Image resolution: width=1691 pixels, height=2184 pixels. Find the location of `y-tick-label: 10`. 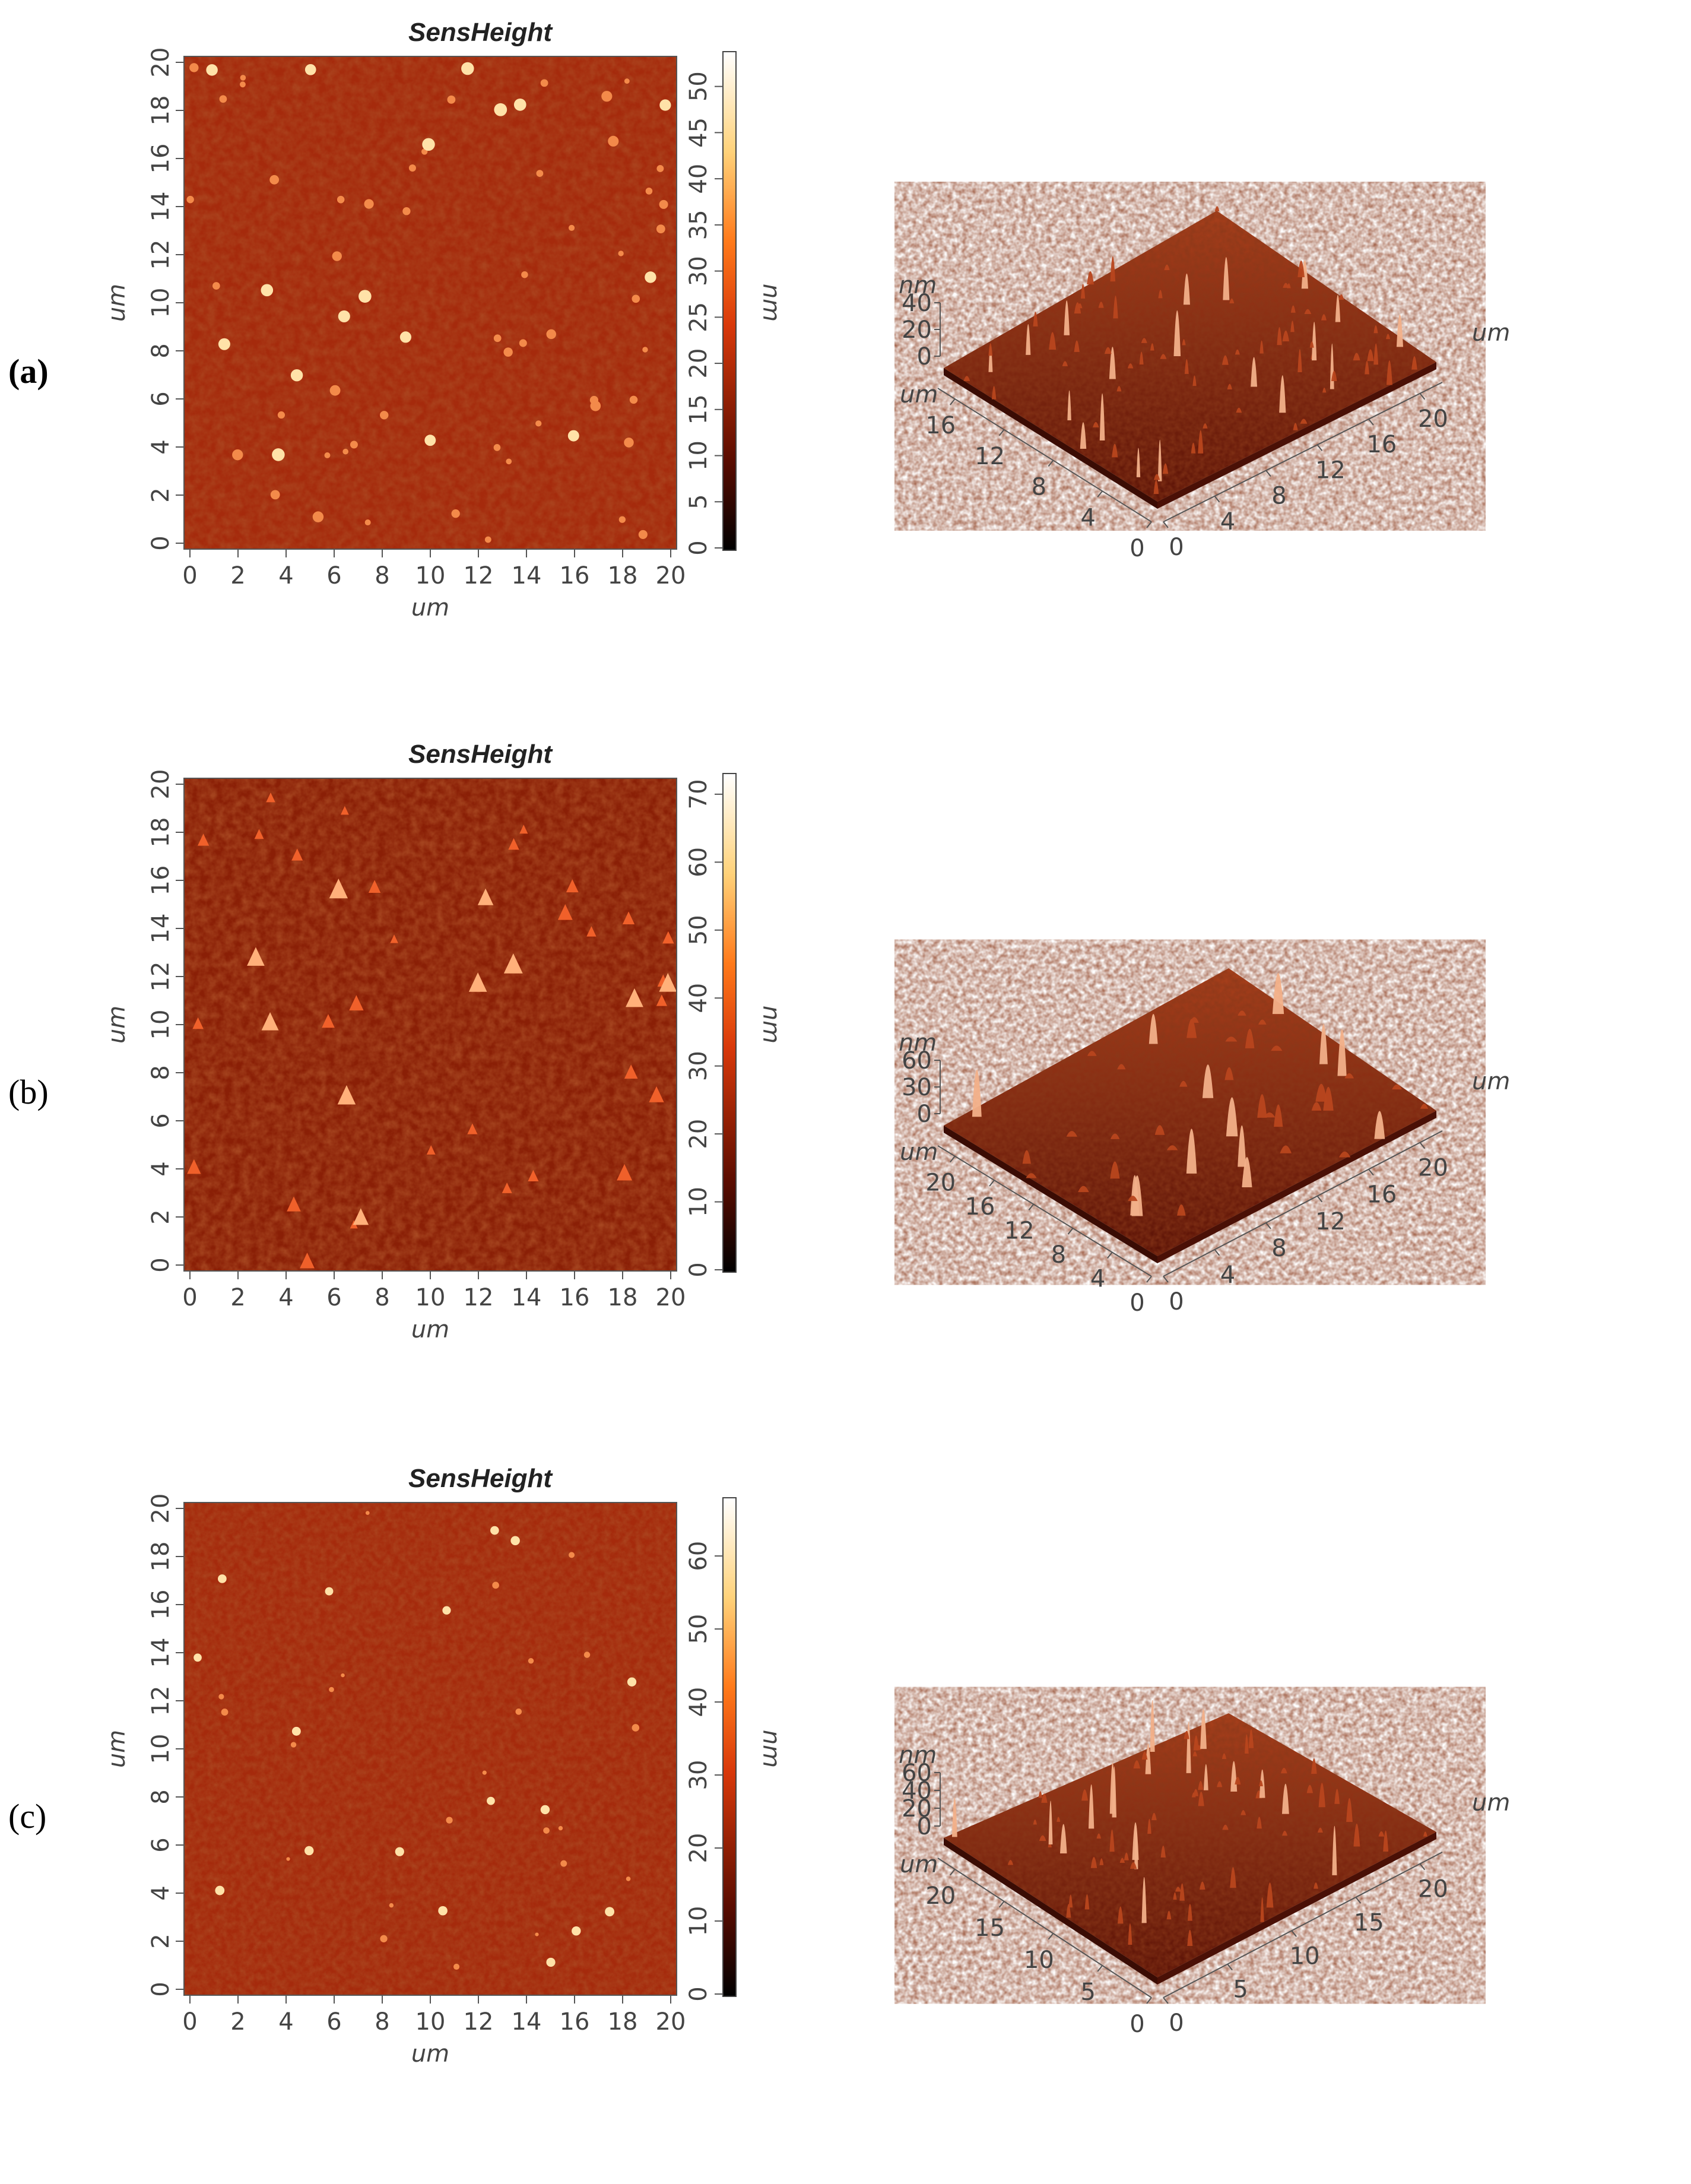

y-tick-label: 10 is located at coordinates (161, 1025).